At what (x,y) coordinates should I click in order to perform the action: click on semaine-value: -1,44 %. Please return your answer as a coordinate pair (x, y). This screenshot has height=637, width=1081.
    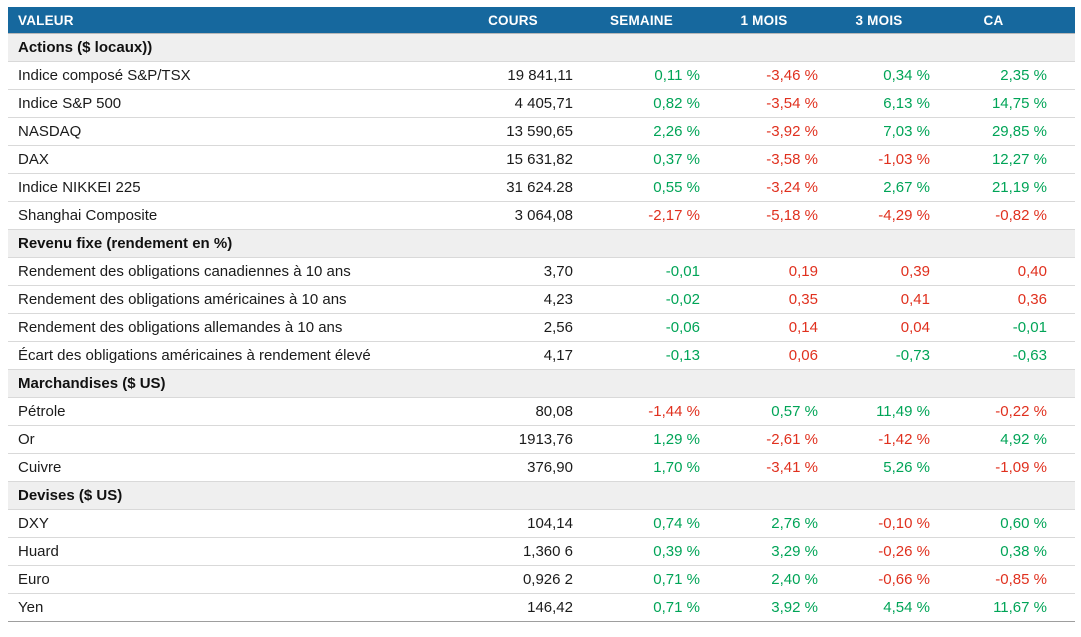
    Looking at the image, I should click on (646, 411).